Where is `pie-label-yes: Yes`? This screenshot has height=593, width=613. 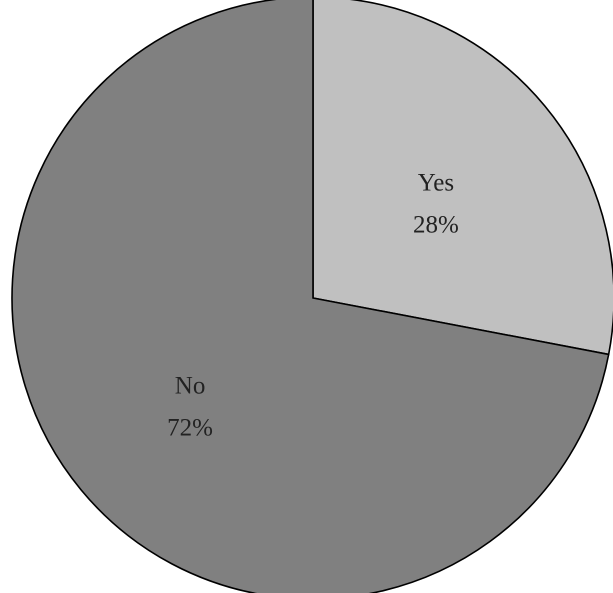 pie-label-yes: Yes is located at coordinates (436, 182).